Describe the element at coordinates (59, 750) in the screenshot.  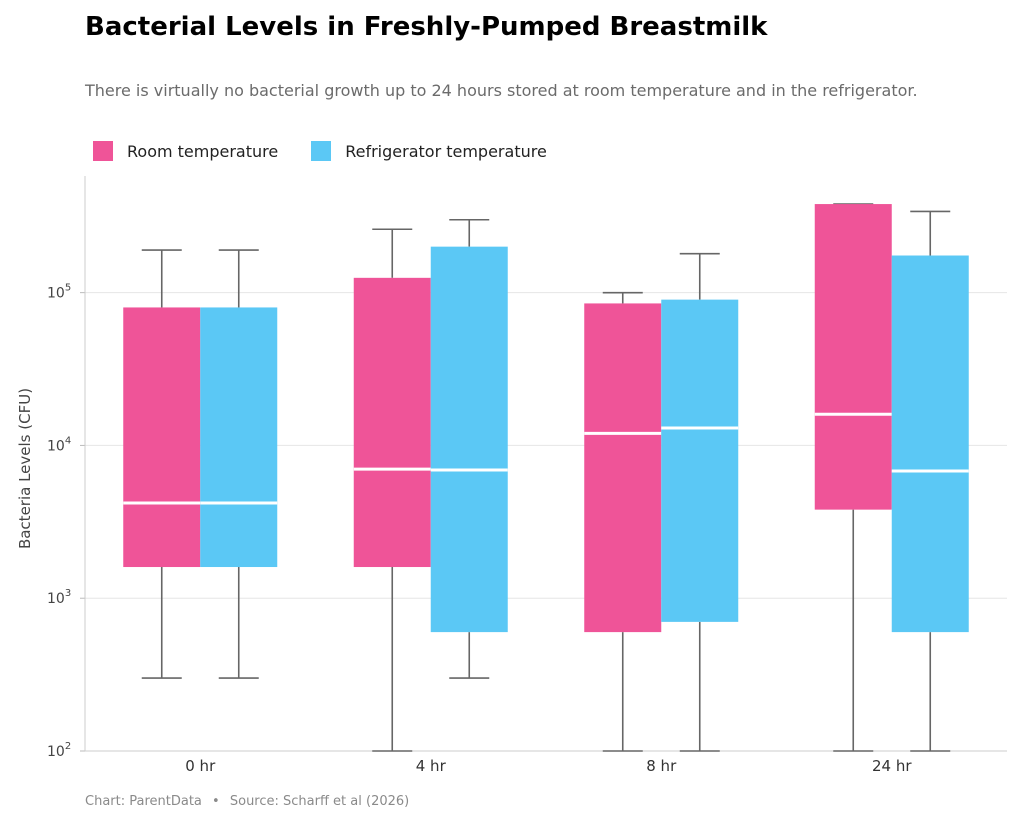
I see `y-tick-label: 10²` at that location.